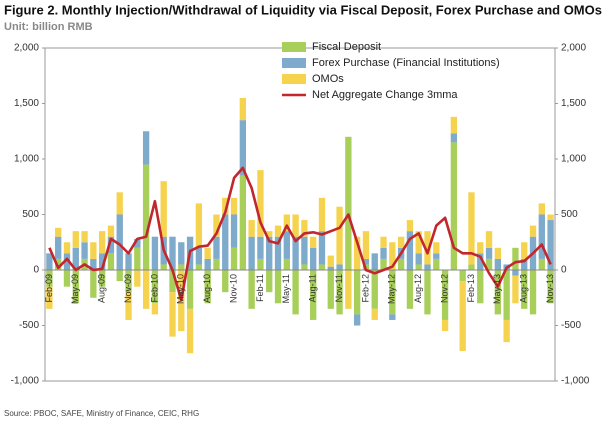 The image size is (610, 432). I want to click on y2-tick-label: 2,000, so click(573, 48).